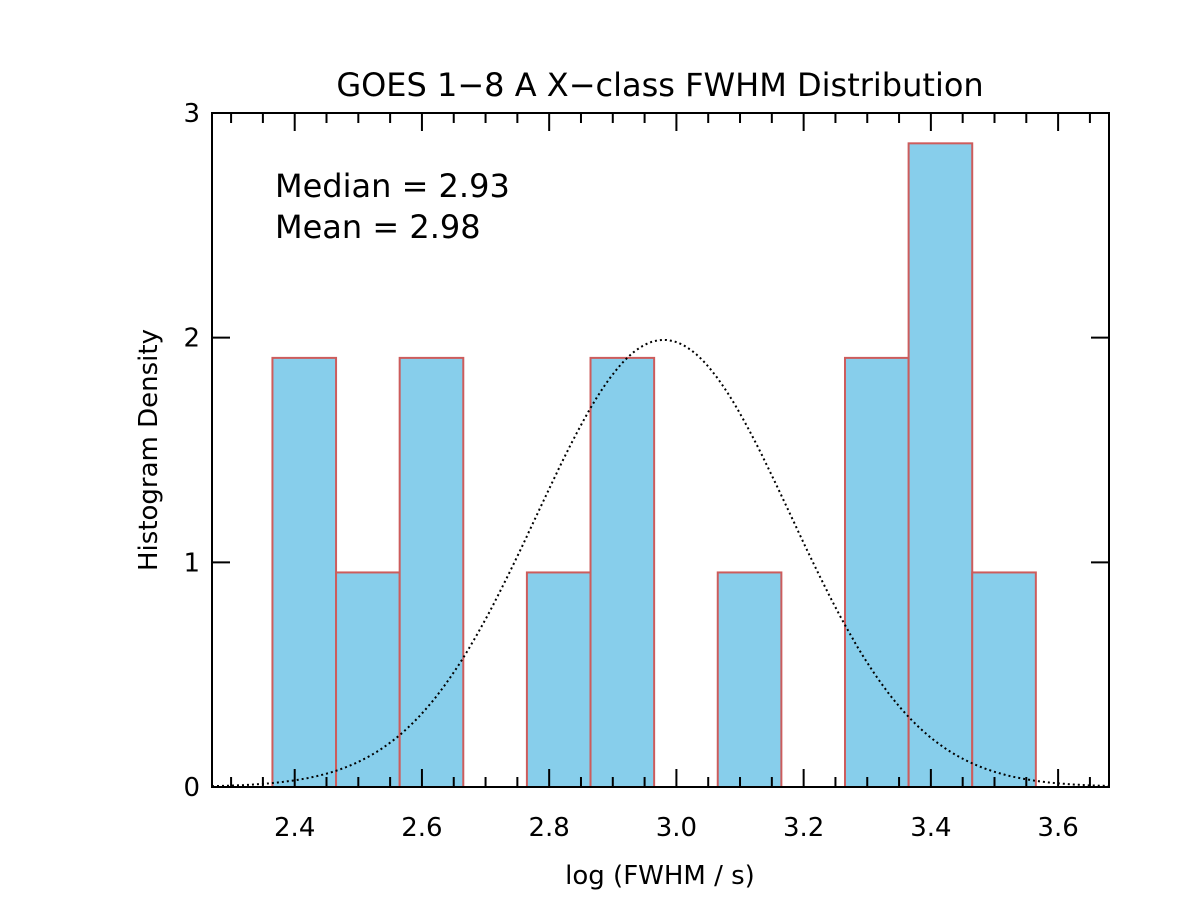 The image size is (1200, 900). What do you see at coordinates (191, 339) in the screenshot?
I see `y-tick-label: 2` at bounding box center [191, 339].